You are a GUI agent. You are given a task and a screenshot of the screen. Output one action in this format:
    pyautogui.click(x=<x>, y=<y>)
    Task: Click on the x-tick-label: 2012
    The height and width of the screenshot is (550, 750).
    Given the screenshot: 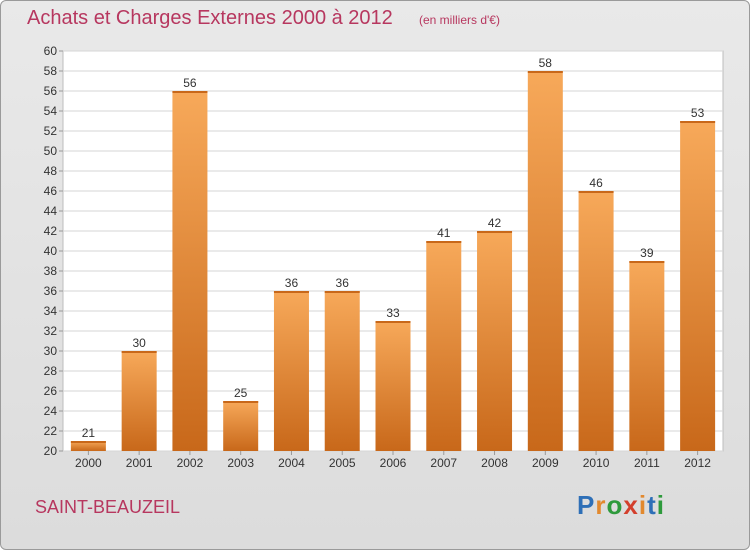 What is the action you would take?
    pyautogui.click(x=697, y=463)
    